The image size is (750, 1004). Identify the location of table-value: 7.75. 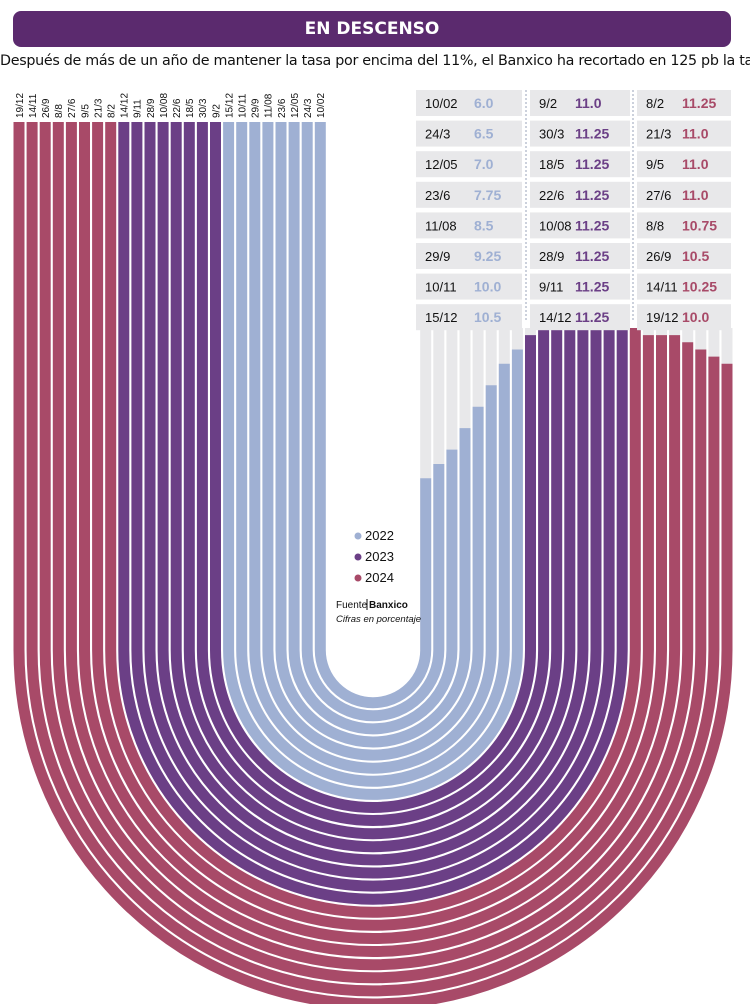
(487, 195).